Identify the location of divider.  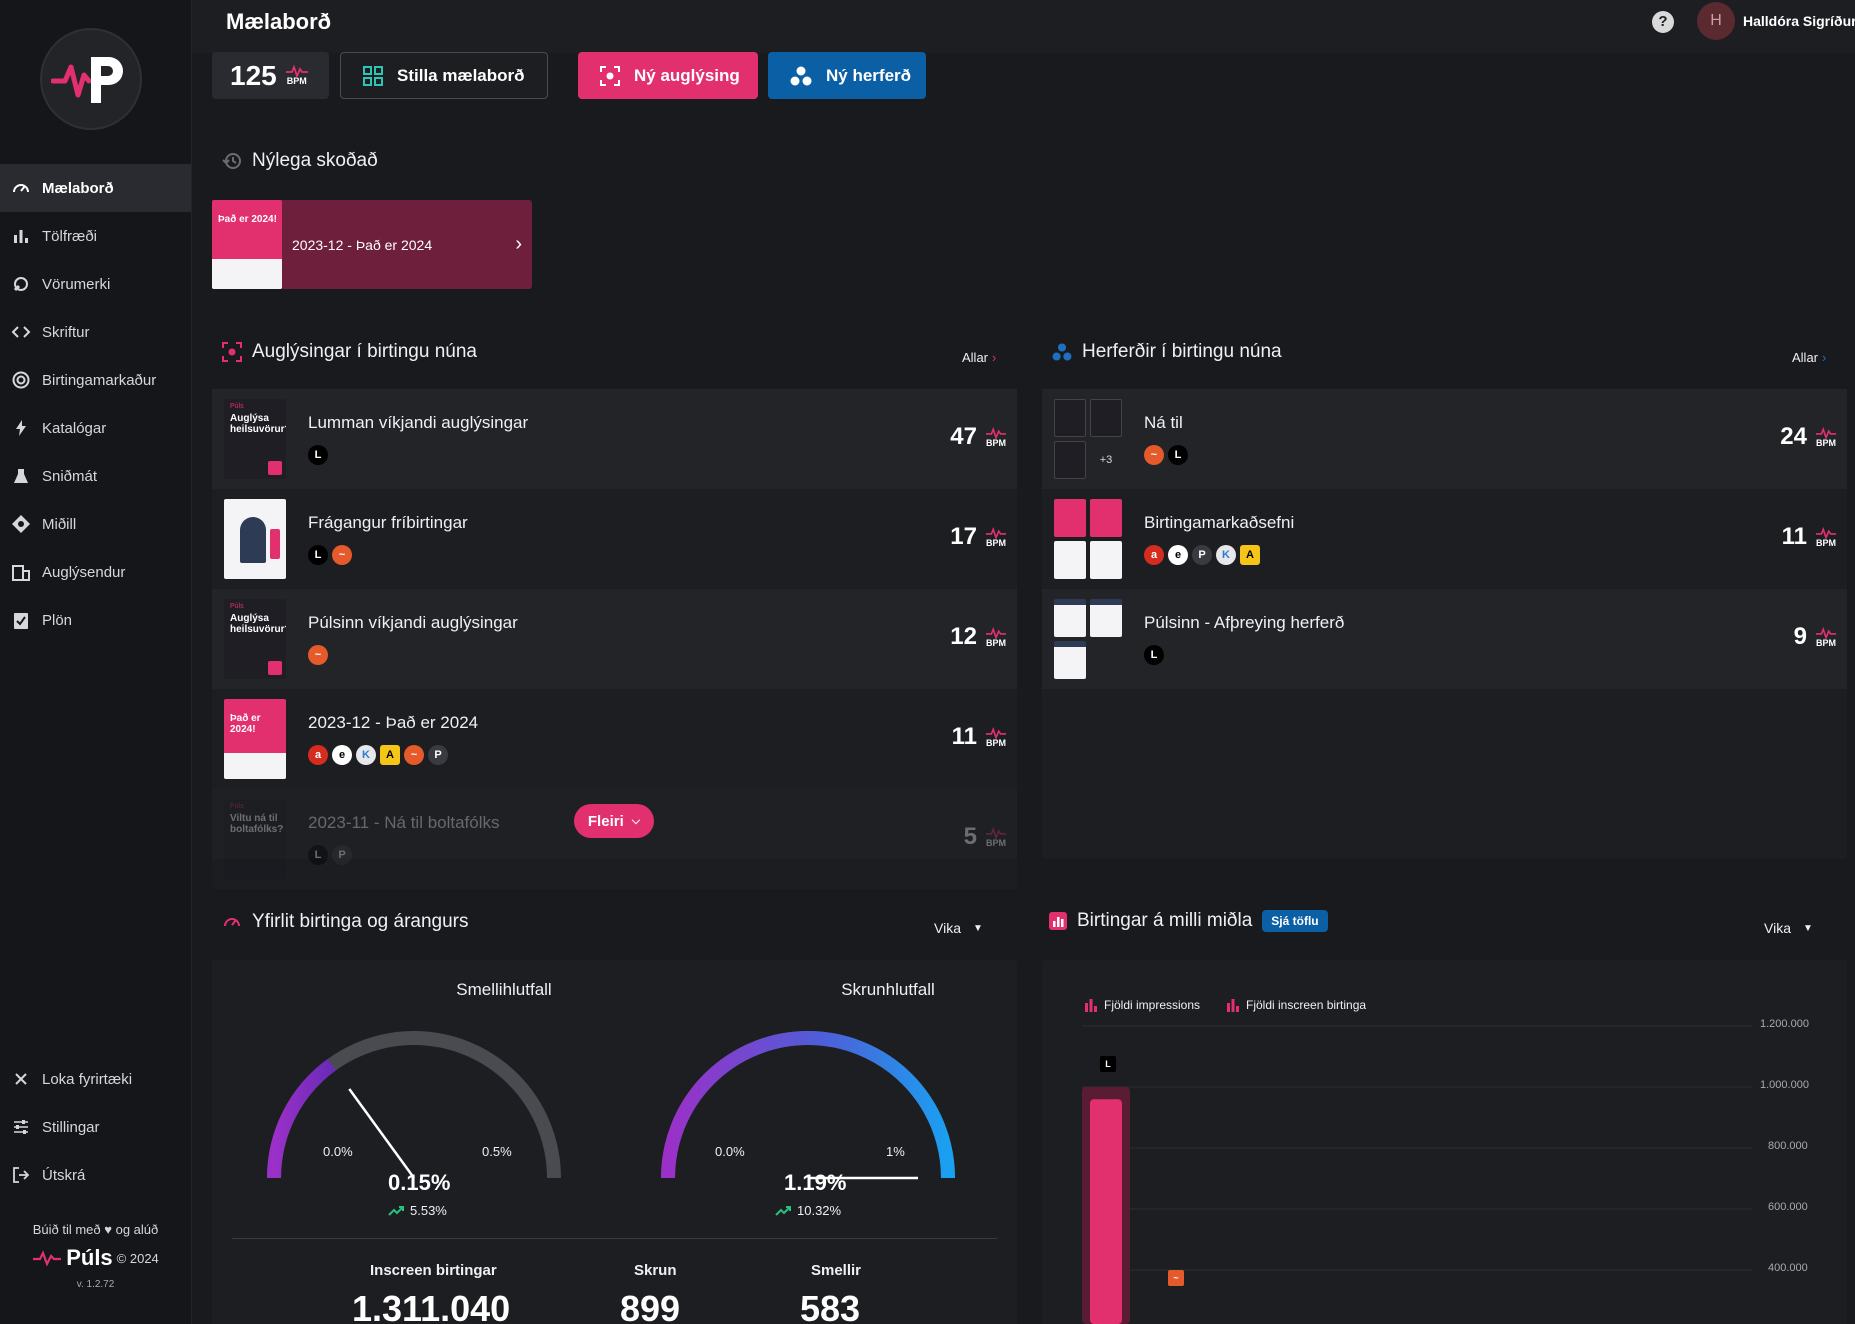
(614, 1238).